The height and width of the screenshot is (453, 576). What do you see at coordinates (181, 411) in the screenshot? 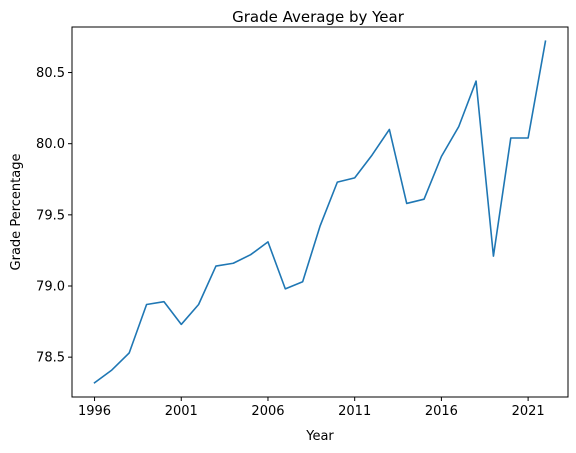
I see `x-tick-label: 2001` at bounding box center [181, 411].